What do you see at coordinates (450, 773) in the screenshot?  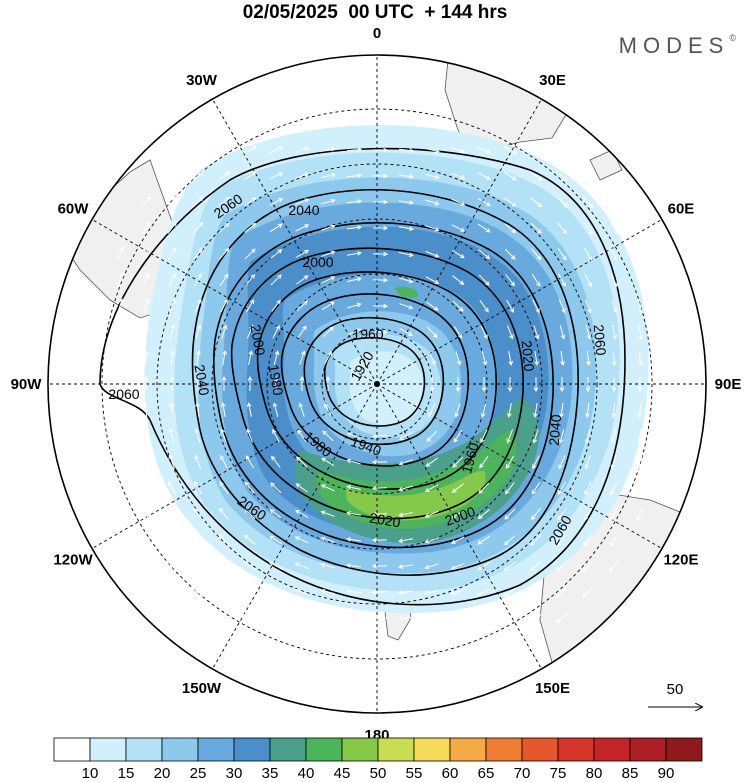 I see `colorbar-label: 60` at bounding box center [450, 773].